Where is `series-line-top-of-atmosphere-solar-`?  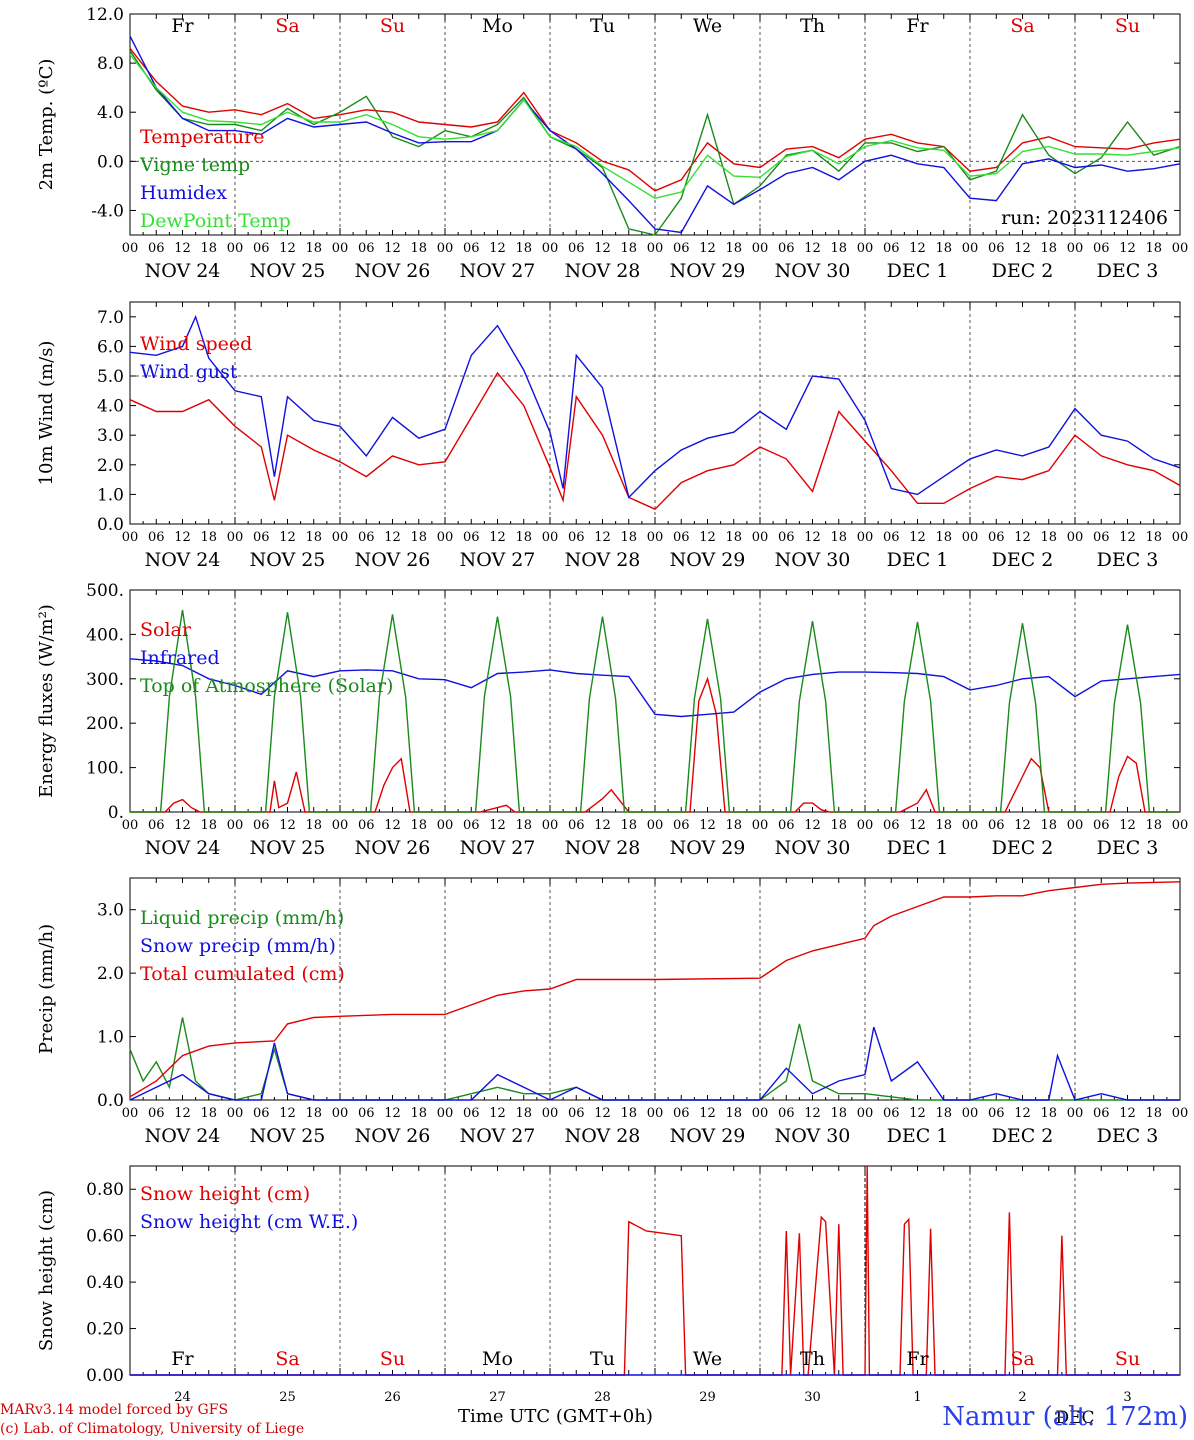
series-line-top-of-atmosphere-solar- is located at coordinates (655, 711).